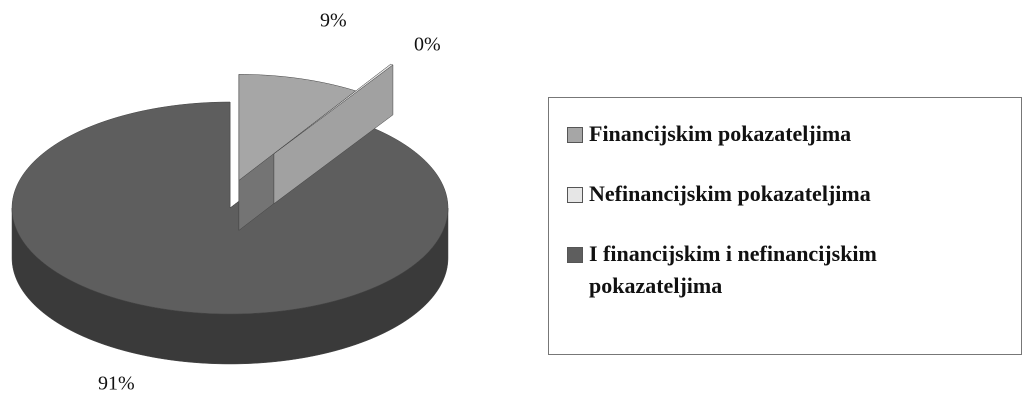 This screenshot has width=1026, height=413. Describe the element at coordinates (720, 133) in the screenshot. I see `legend-label: Financijskim pokazateljima` at that location.